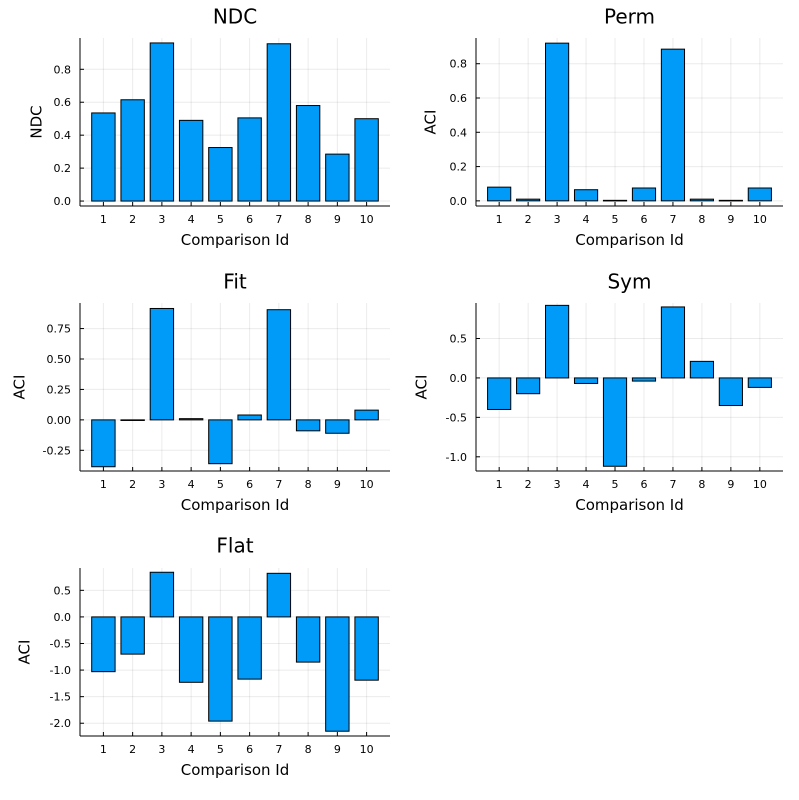 This screenshot has width=799, height=800. What do you see at coordinates (629, 282) in the screenshot?
I see `chart-title: Sym` at bounding box center [629, 282].